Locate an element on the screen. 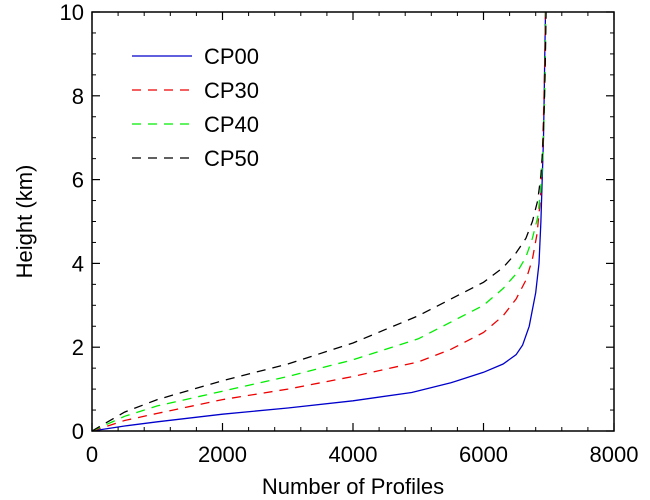 The width and height of the screenshot is (650, 500). x-tick-label: 4000 is located at coordinates (353, 454).